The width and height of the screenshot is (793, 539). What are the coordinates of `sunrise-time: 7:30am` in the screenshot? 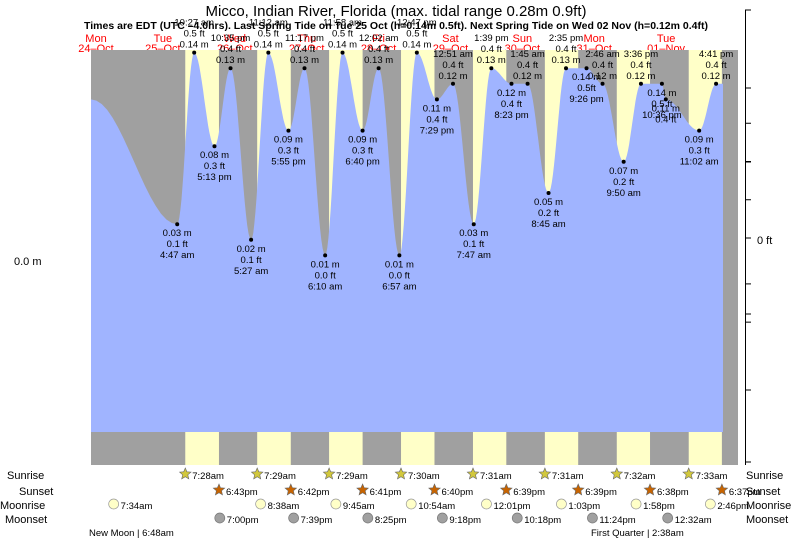 It's located at (424, 476).